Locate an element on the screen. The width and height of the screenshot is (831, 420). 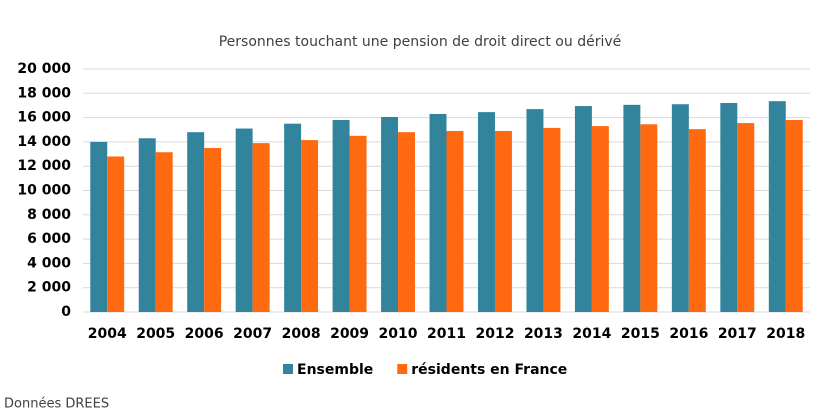
x-tick-label: 2012 is located at coordinates (494, 334).